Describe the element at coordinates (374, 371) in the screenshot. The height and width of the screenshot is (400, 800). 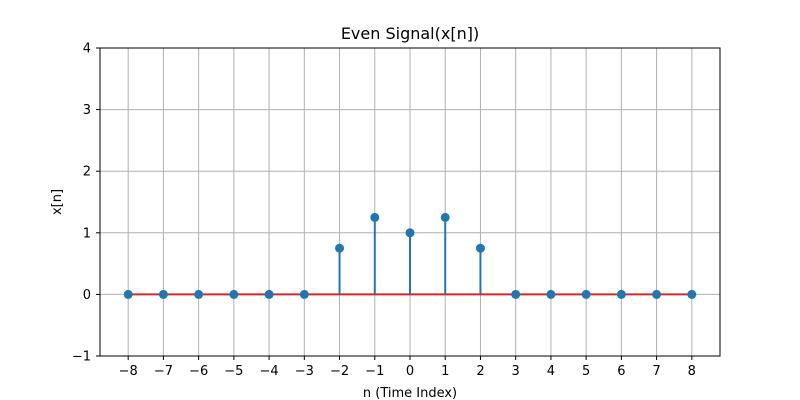
I see `x-tick-label: −1` at that location.